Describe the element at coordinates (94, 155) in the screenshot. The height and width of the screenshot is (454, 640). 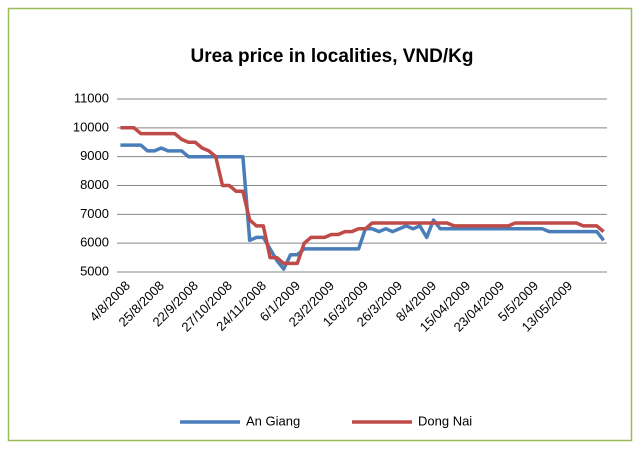
I see `y-tick-label: 9000` at that location.